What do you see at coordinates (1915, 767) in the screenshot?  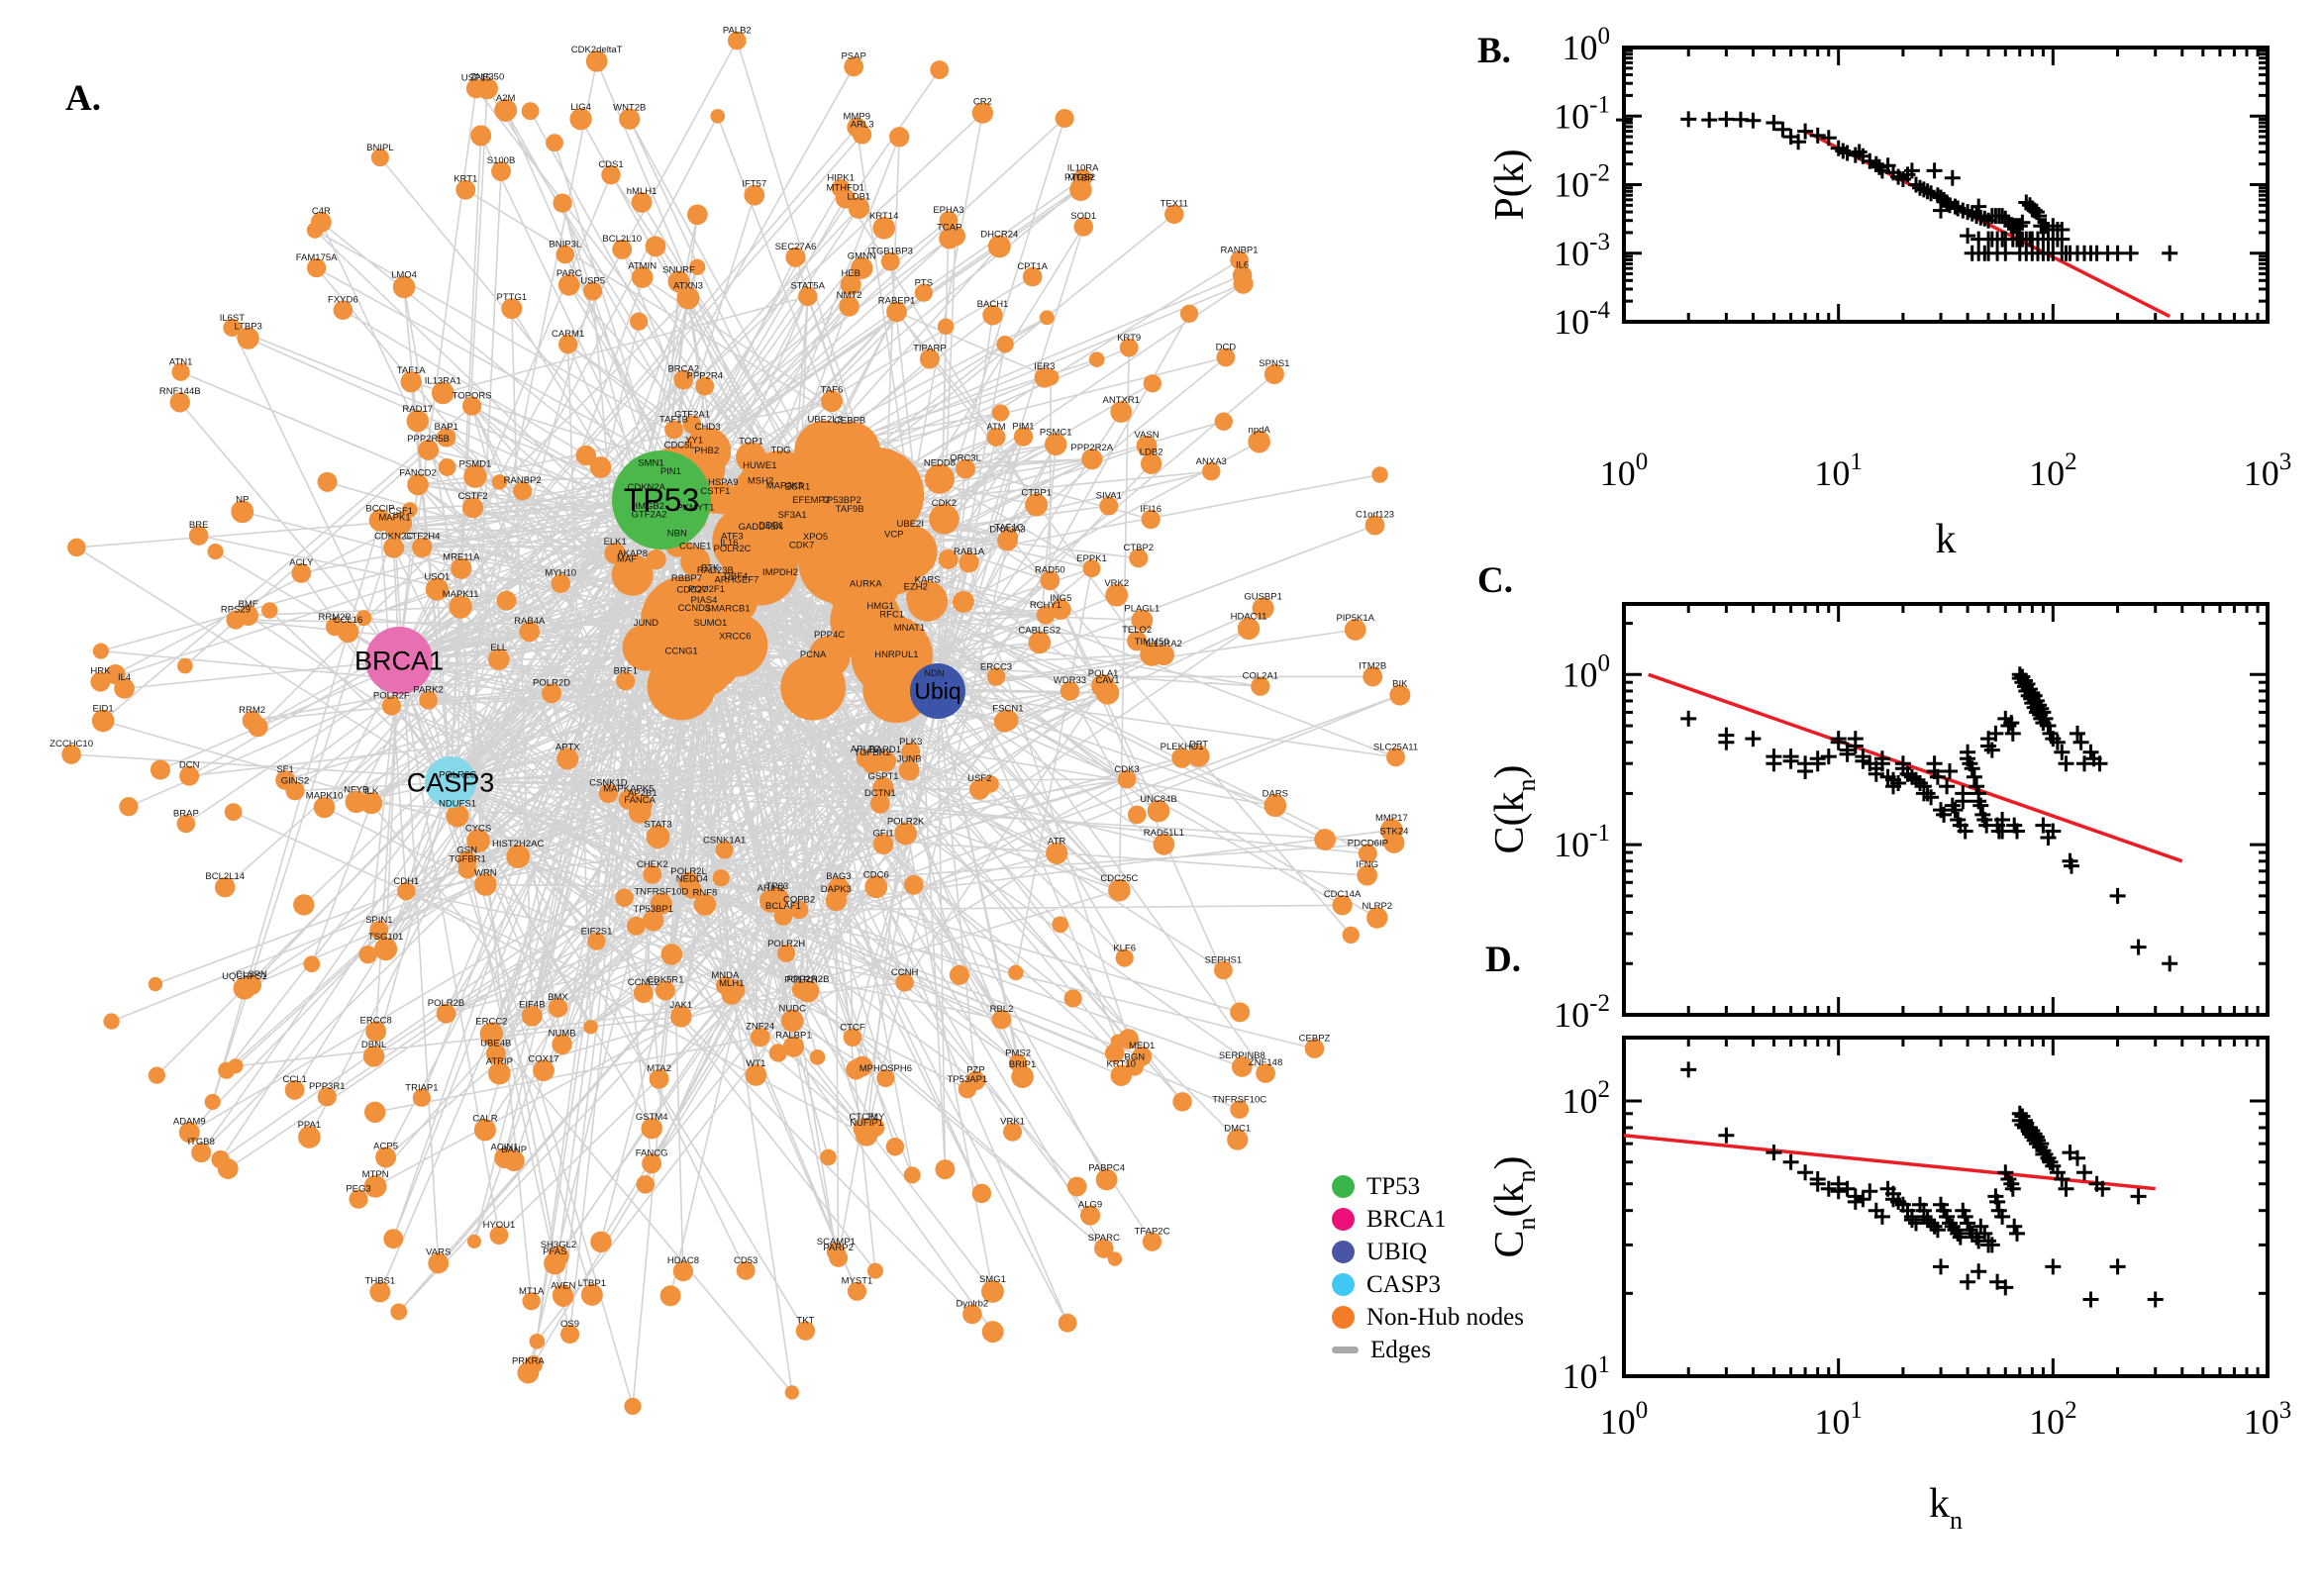 I see `fit-line` at bounding box center [1915, 767].